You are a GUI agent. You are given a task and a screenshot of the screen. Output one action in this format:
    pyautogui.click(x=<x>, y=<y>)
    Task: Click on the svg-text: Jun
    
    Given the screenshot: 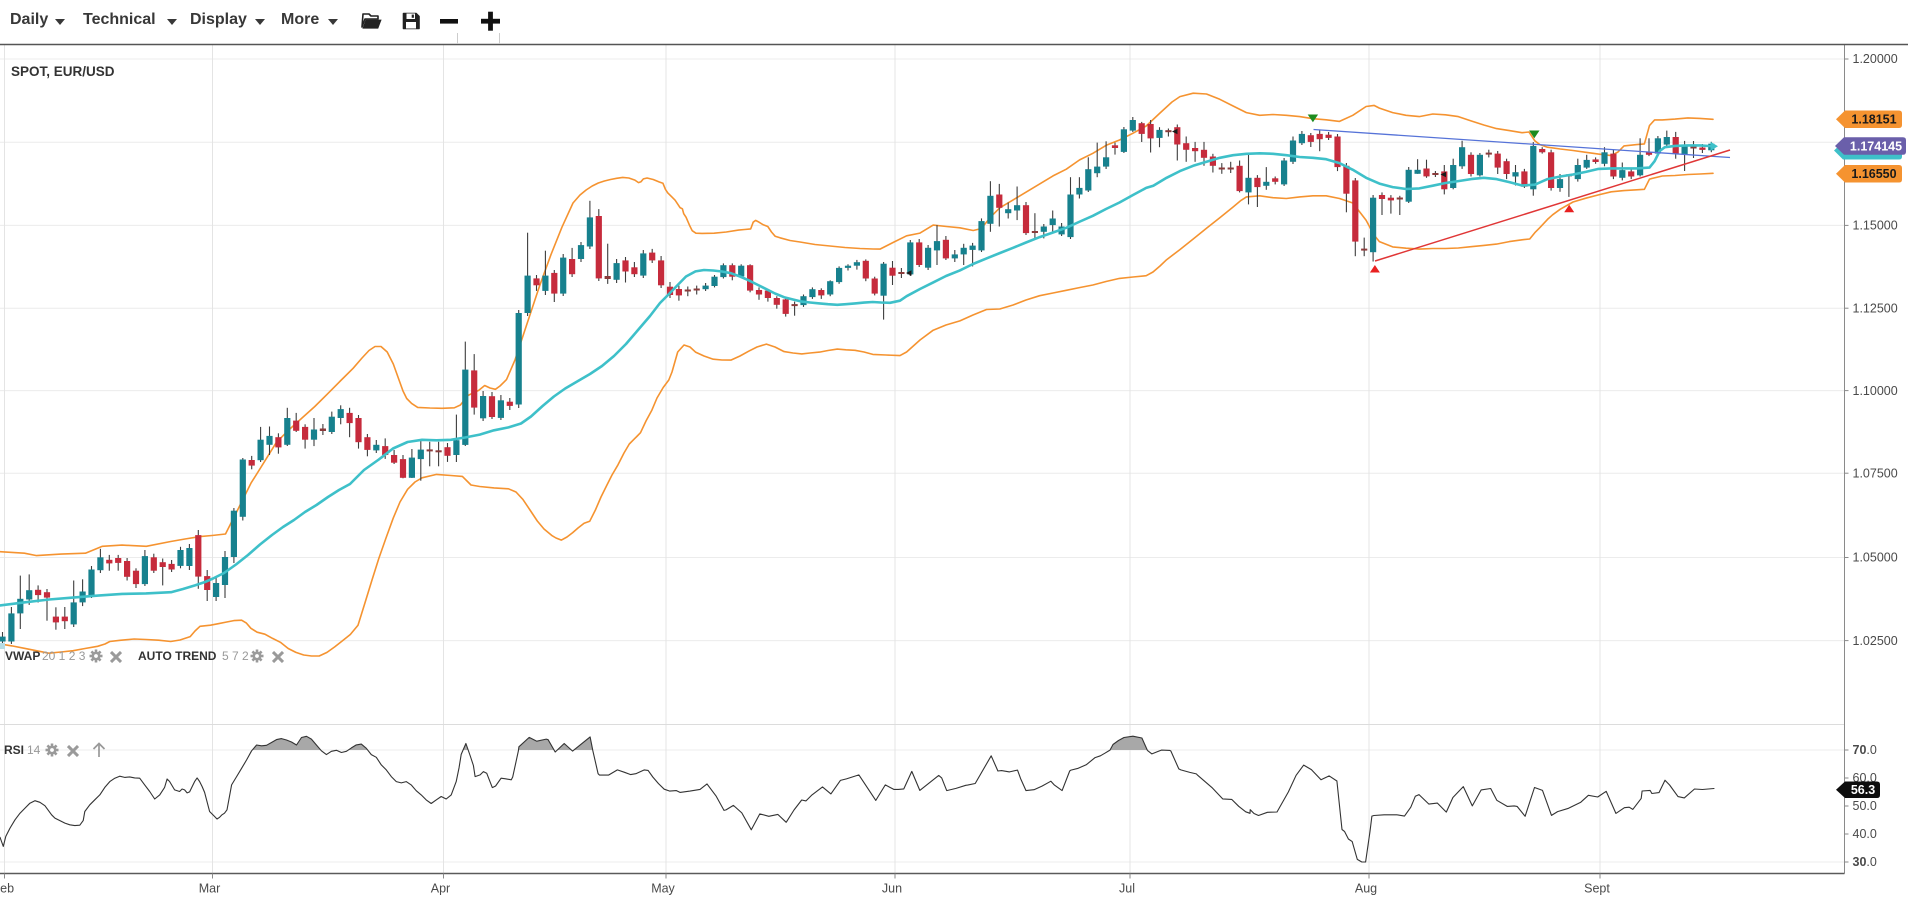 What is the action you would take?
    pyautogui.click(x=892, y=889)
    